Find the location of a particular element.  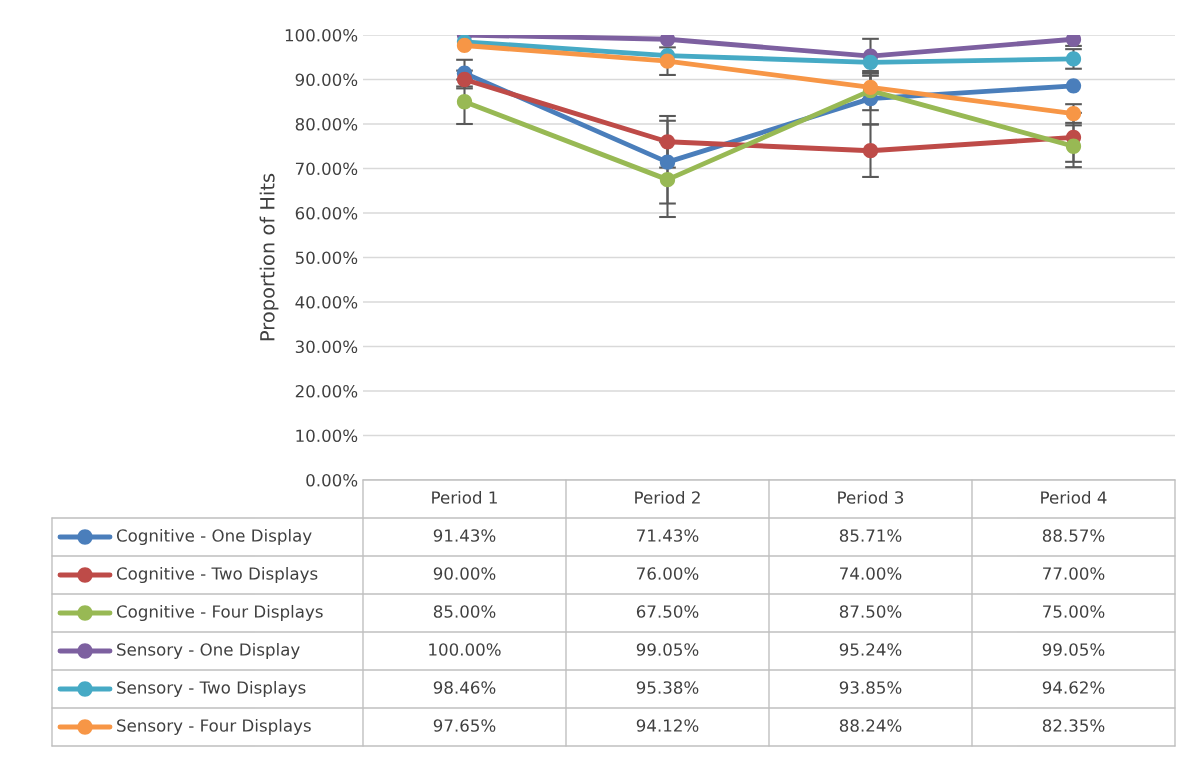

x-tick-label: Period 1 is located at coordinates (464, 497).